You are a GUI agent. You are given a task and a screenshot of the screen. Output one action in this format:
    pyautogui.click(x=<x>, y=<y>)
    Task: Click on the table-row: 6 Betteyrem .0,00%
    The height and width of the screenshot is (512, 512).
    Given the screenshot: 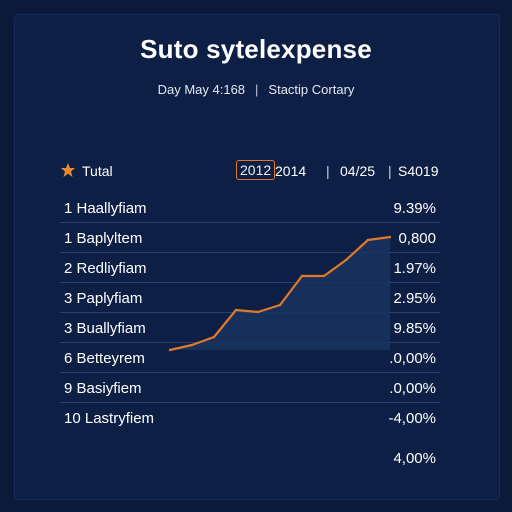 What is the action you would take?
    pyautogui.click(x=250, y=358)
    